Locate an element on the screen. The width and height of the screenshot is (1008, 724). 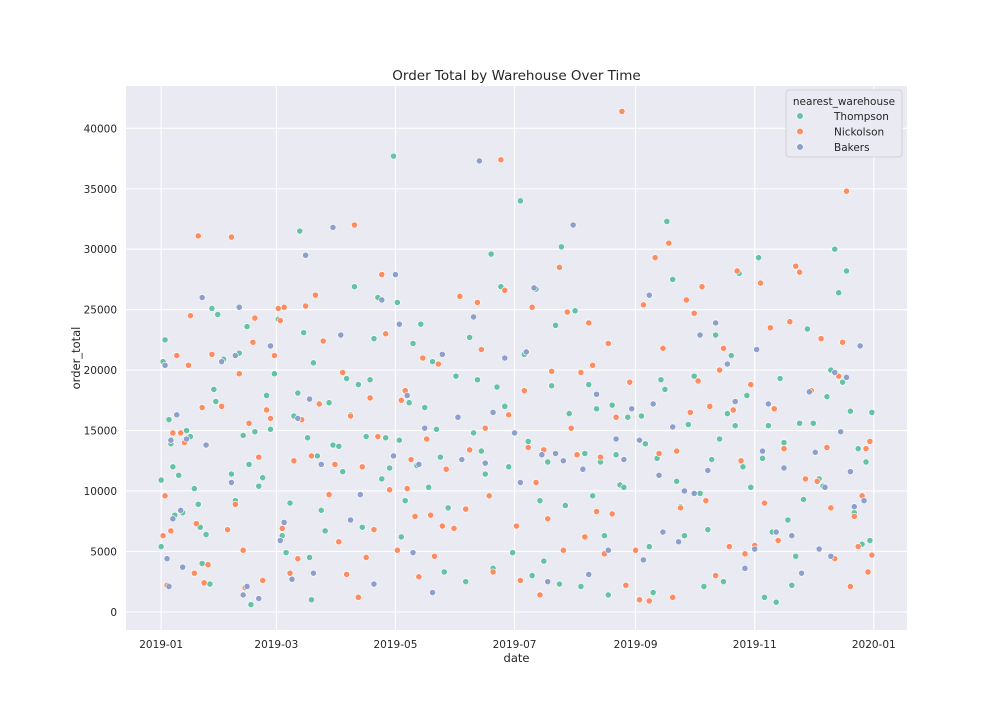
x-axis-label: date is located at coordinates (517, 658).